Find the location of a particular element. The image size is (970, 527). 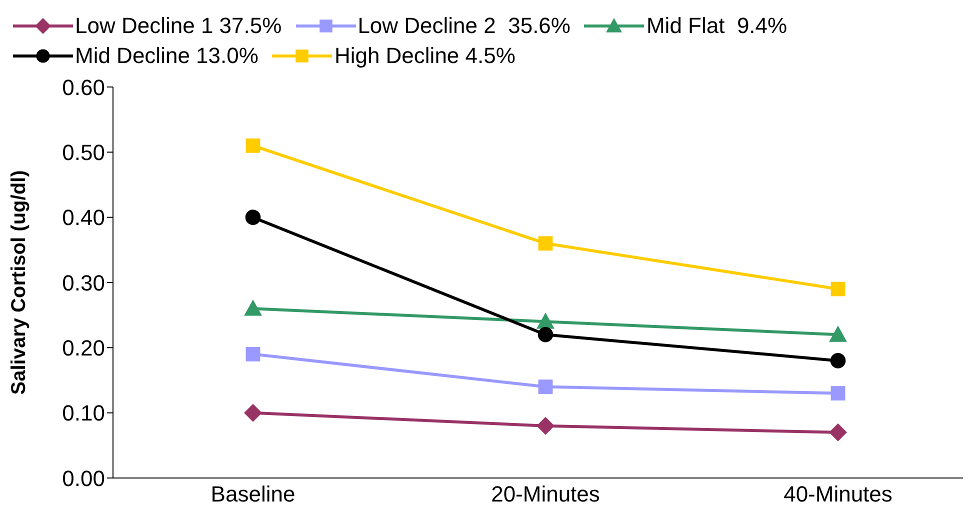

legend-label: Mid Flat 9.4% is located at coordinates (717, 26).